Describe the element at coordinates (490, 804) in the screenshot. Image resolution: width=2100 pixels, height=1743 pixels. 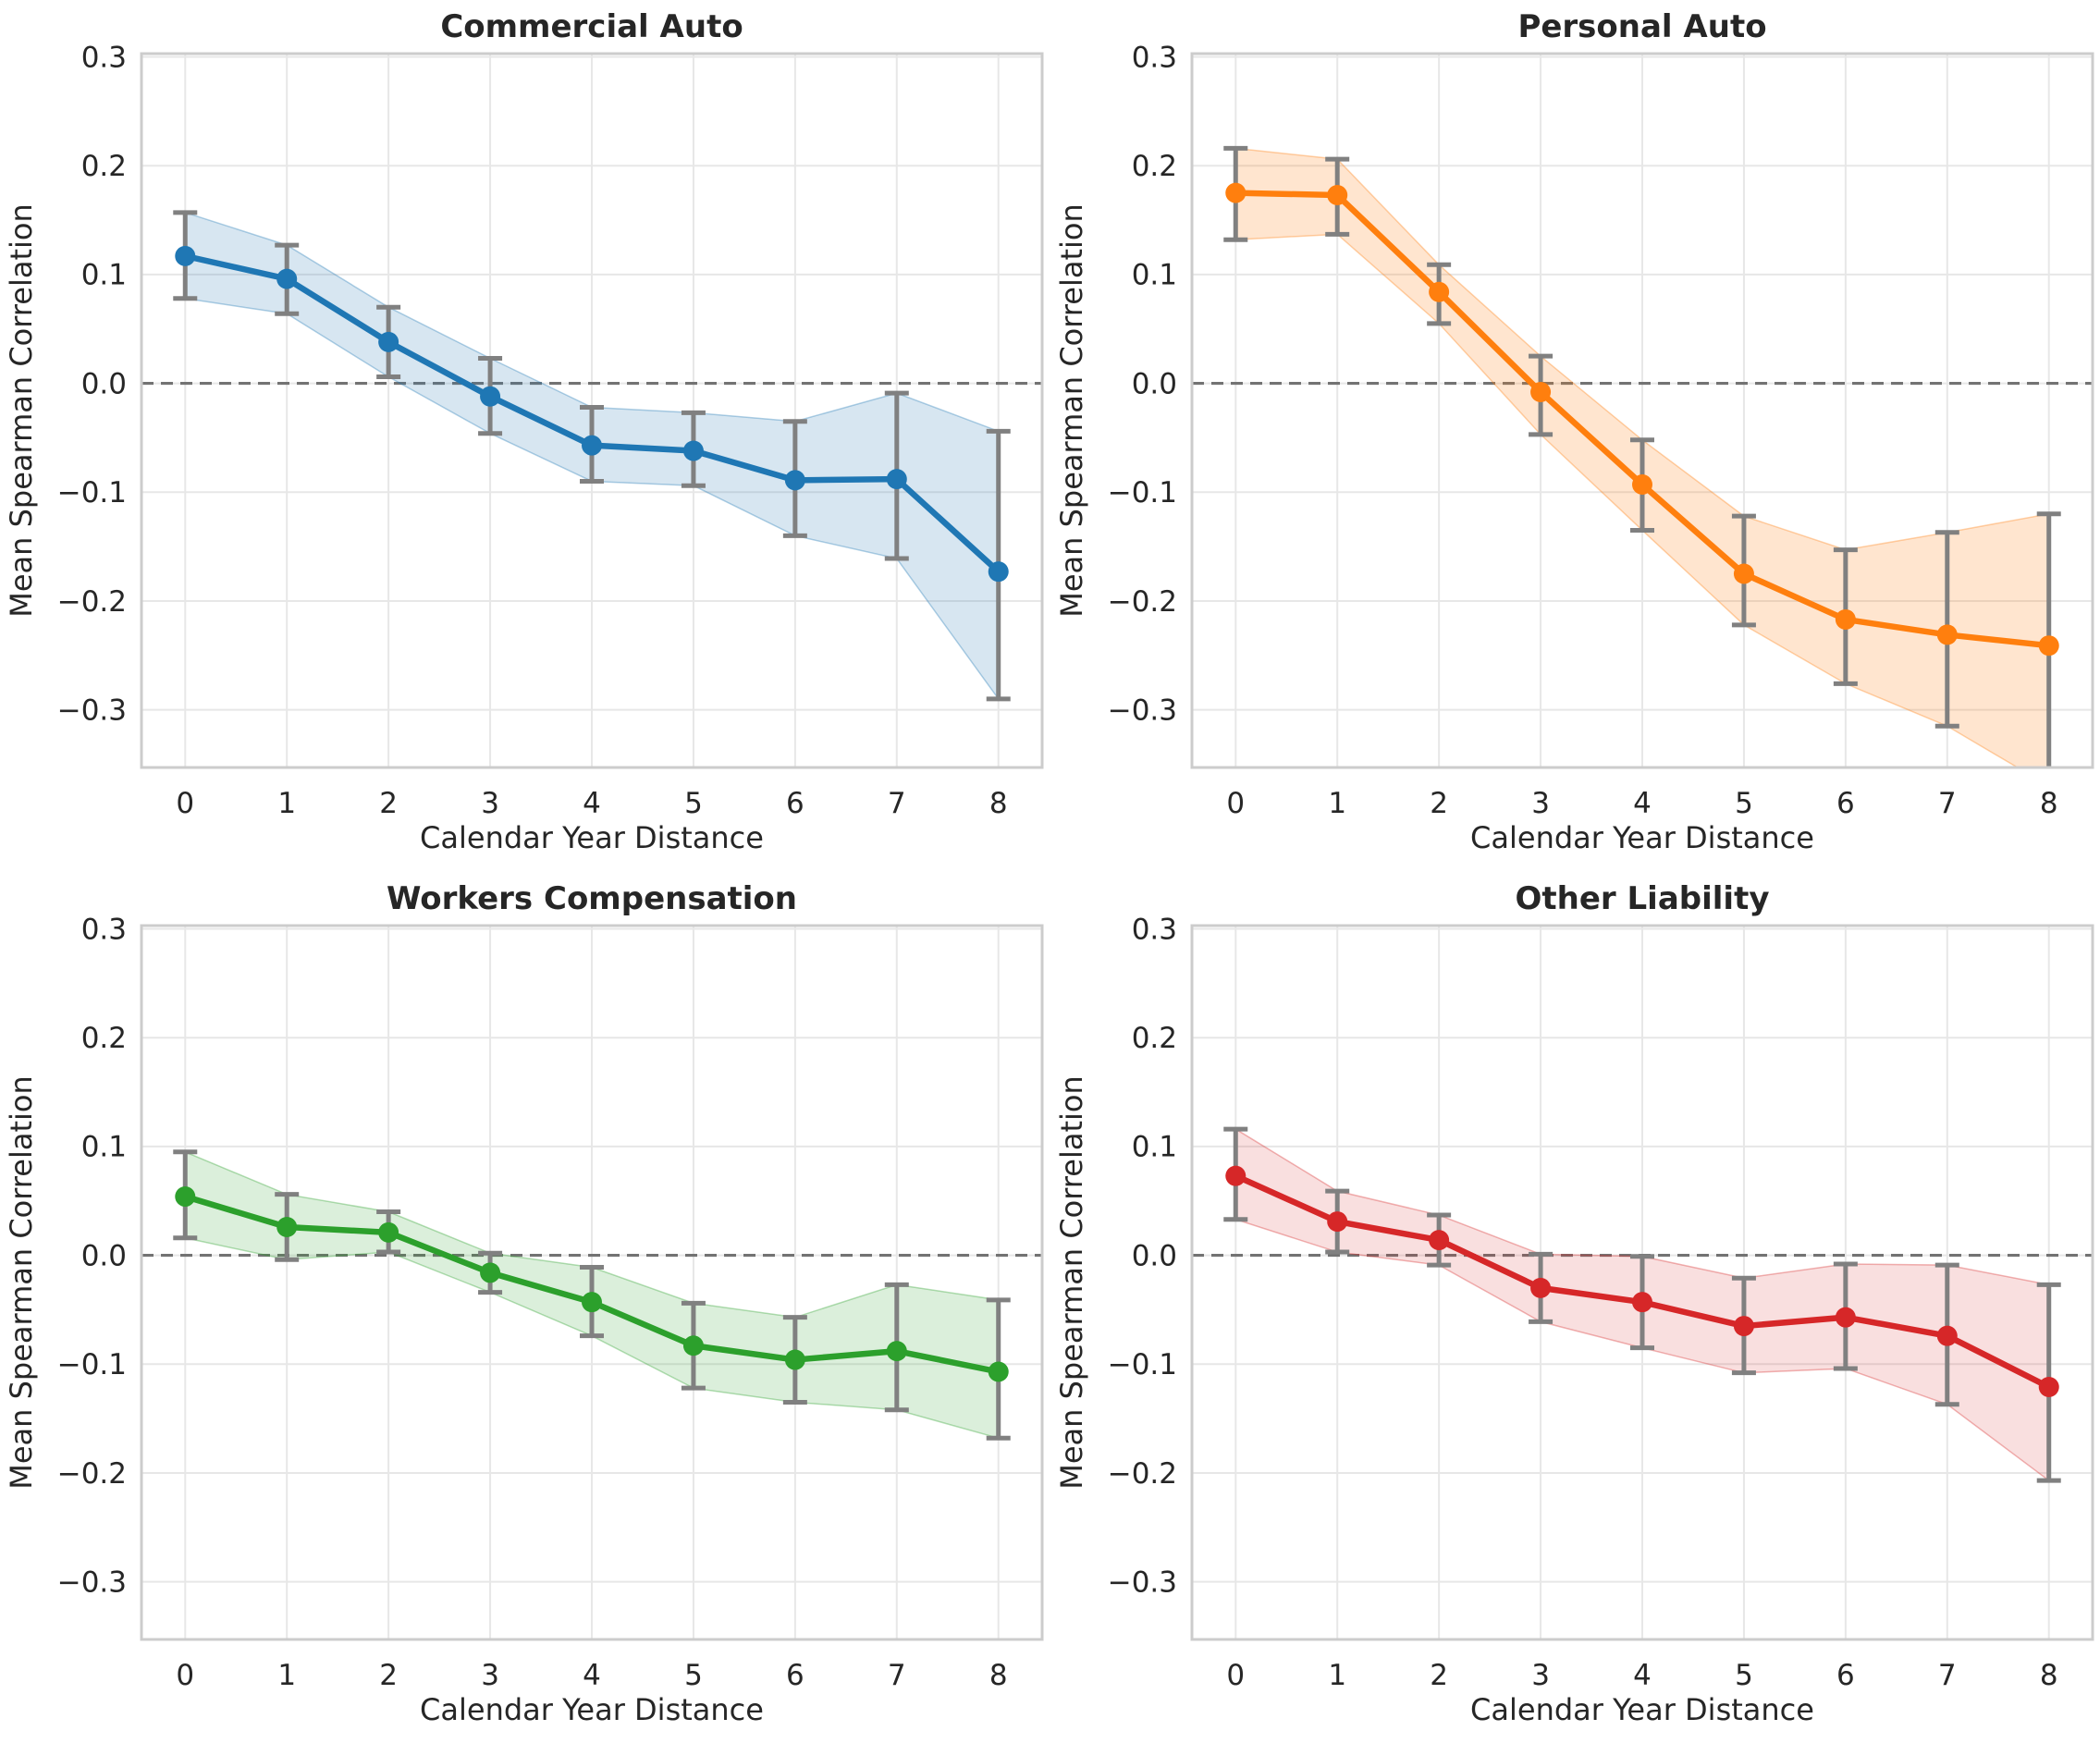
I see `x-tick-label: 3` at that location.